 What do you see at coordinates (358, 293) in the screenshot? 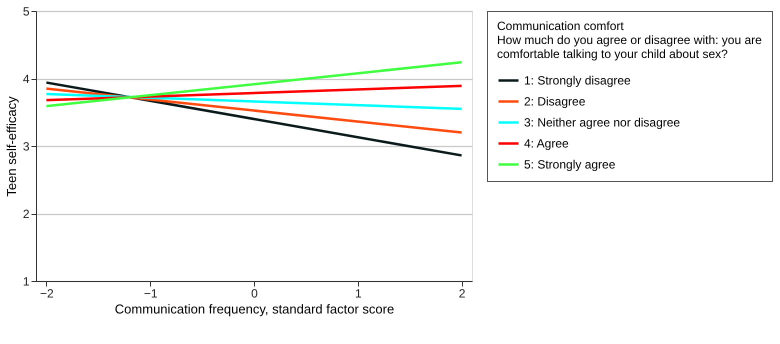
I see `x-tick-label: 1` at bounding box center [358, 293].